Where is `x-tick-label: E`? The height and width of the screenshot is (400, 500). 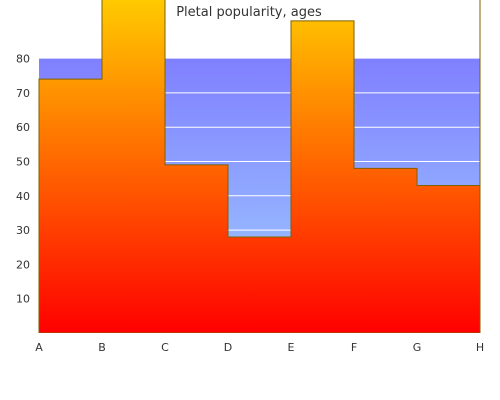
x-tick-label: E is located at coordinates (291, 347).